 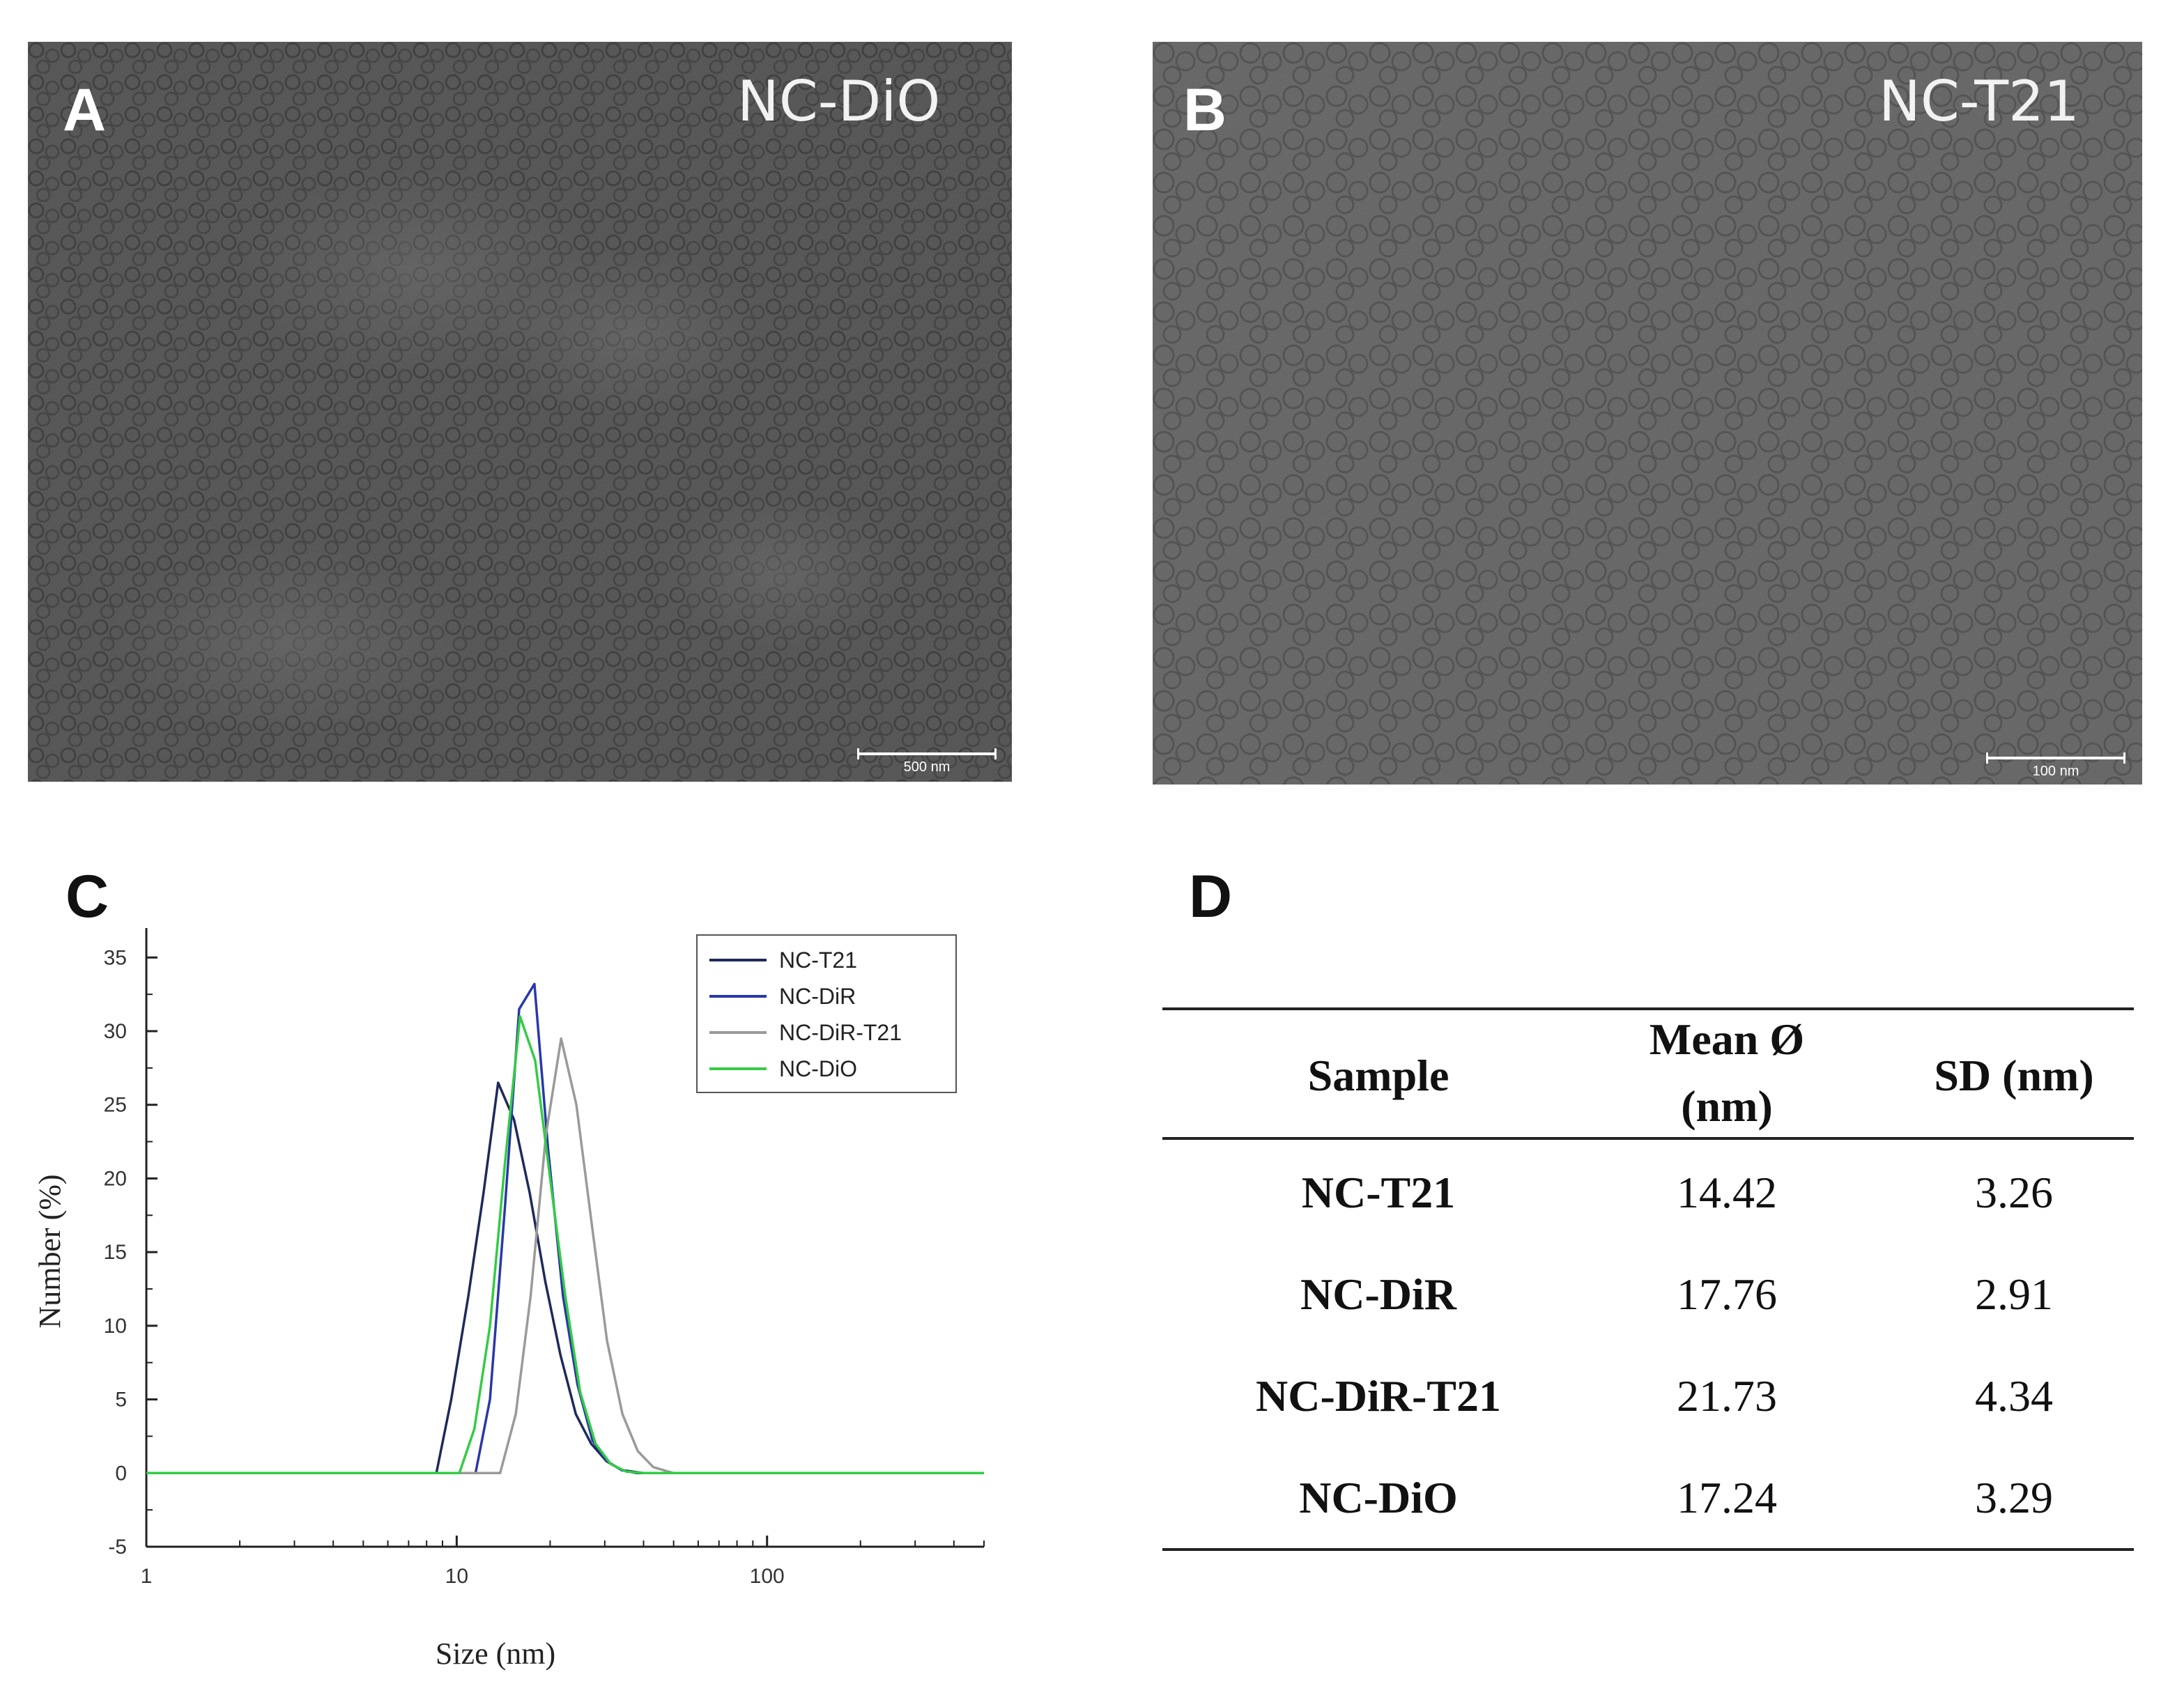 I want to click on header-sd: SD (nm), so click(x=2014, y=1075).